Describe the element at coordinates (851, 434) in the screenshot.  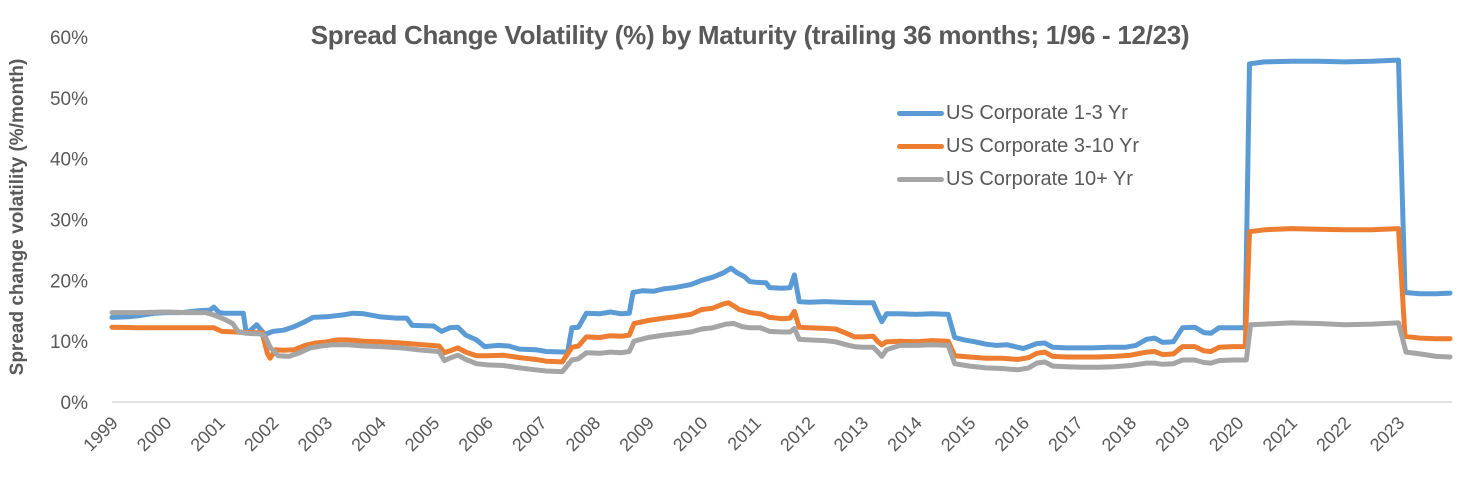
I see `x-tick-label: 2013` at that location.